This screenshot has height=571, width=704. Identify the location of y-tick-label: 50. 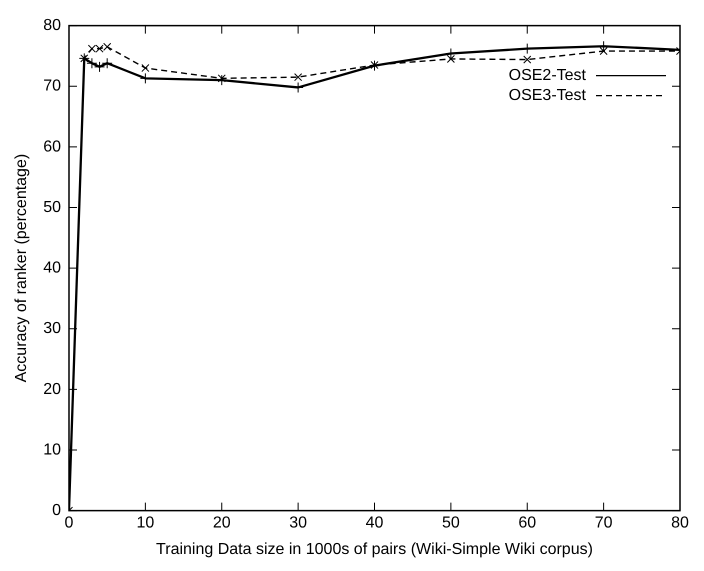
(52, 207).